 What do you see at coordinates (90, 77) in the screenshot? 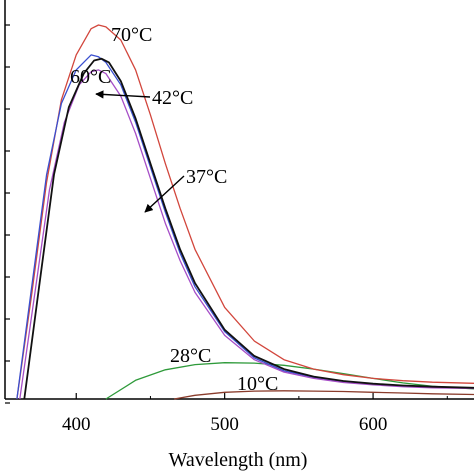
I see `annotation-label-1: 60°C` at bounding box center [90, 77].